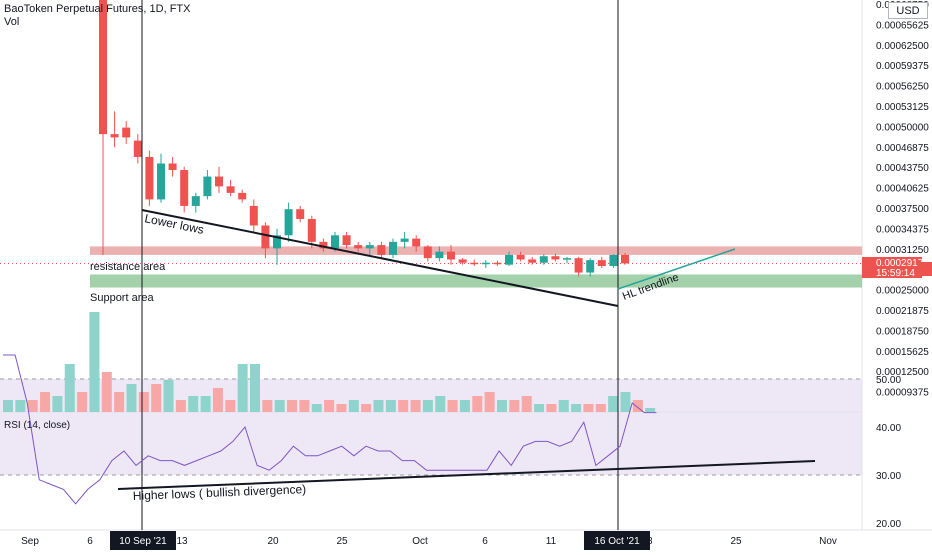 This screenshot has height=555, width=932. Describe the element at coordinates (128, 267) in the screenshot. I see `resistance-zone-label: resistance area` at that location.